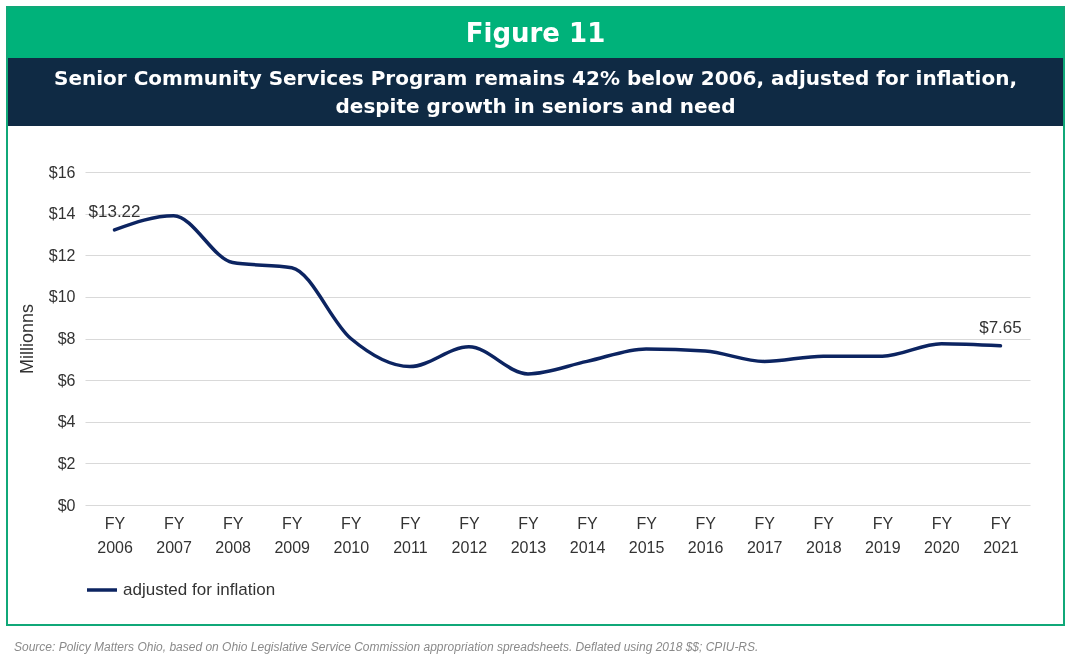 The image size is (1073, 663). Describe the element at coordinates (1001, 535) in the screenshot. I see `x-tick-label: FY 2021` at that location.